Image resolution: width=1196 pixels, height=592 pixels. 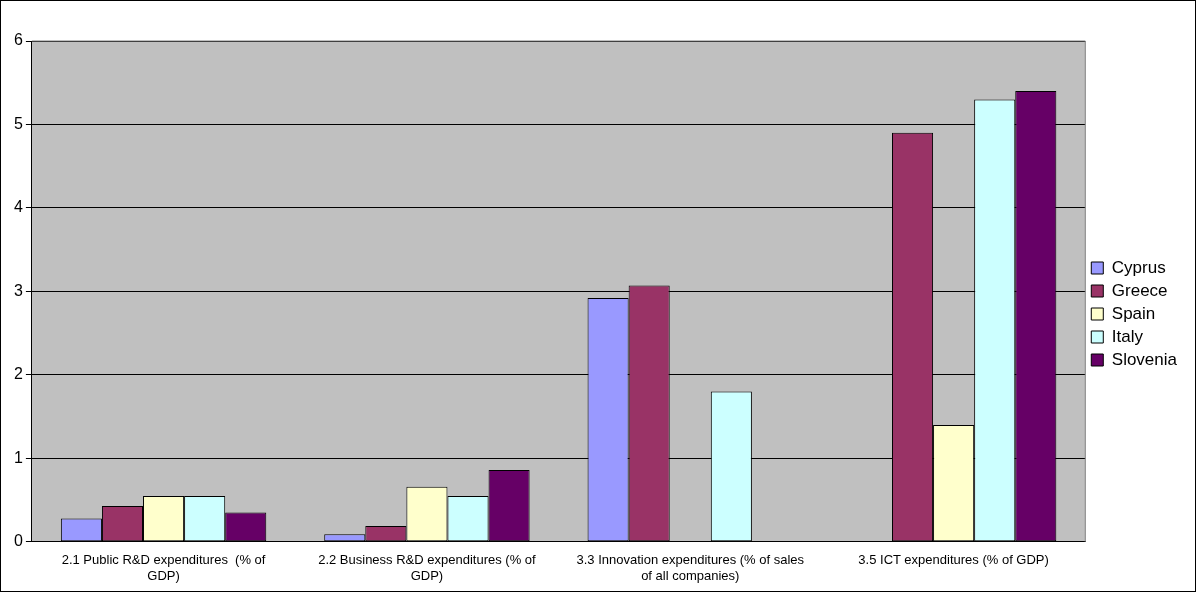 I want to click on y-tick-label: 5, so click(x=18, y=123).